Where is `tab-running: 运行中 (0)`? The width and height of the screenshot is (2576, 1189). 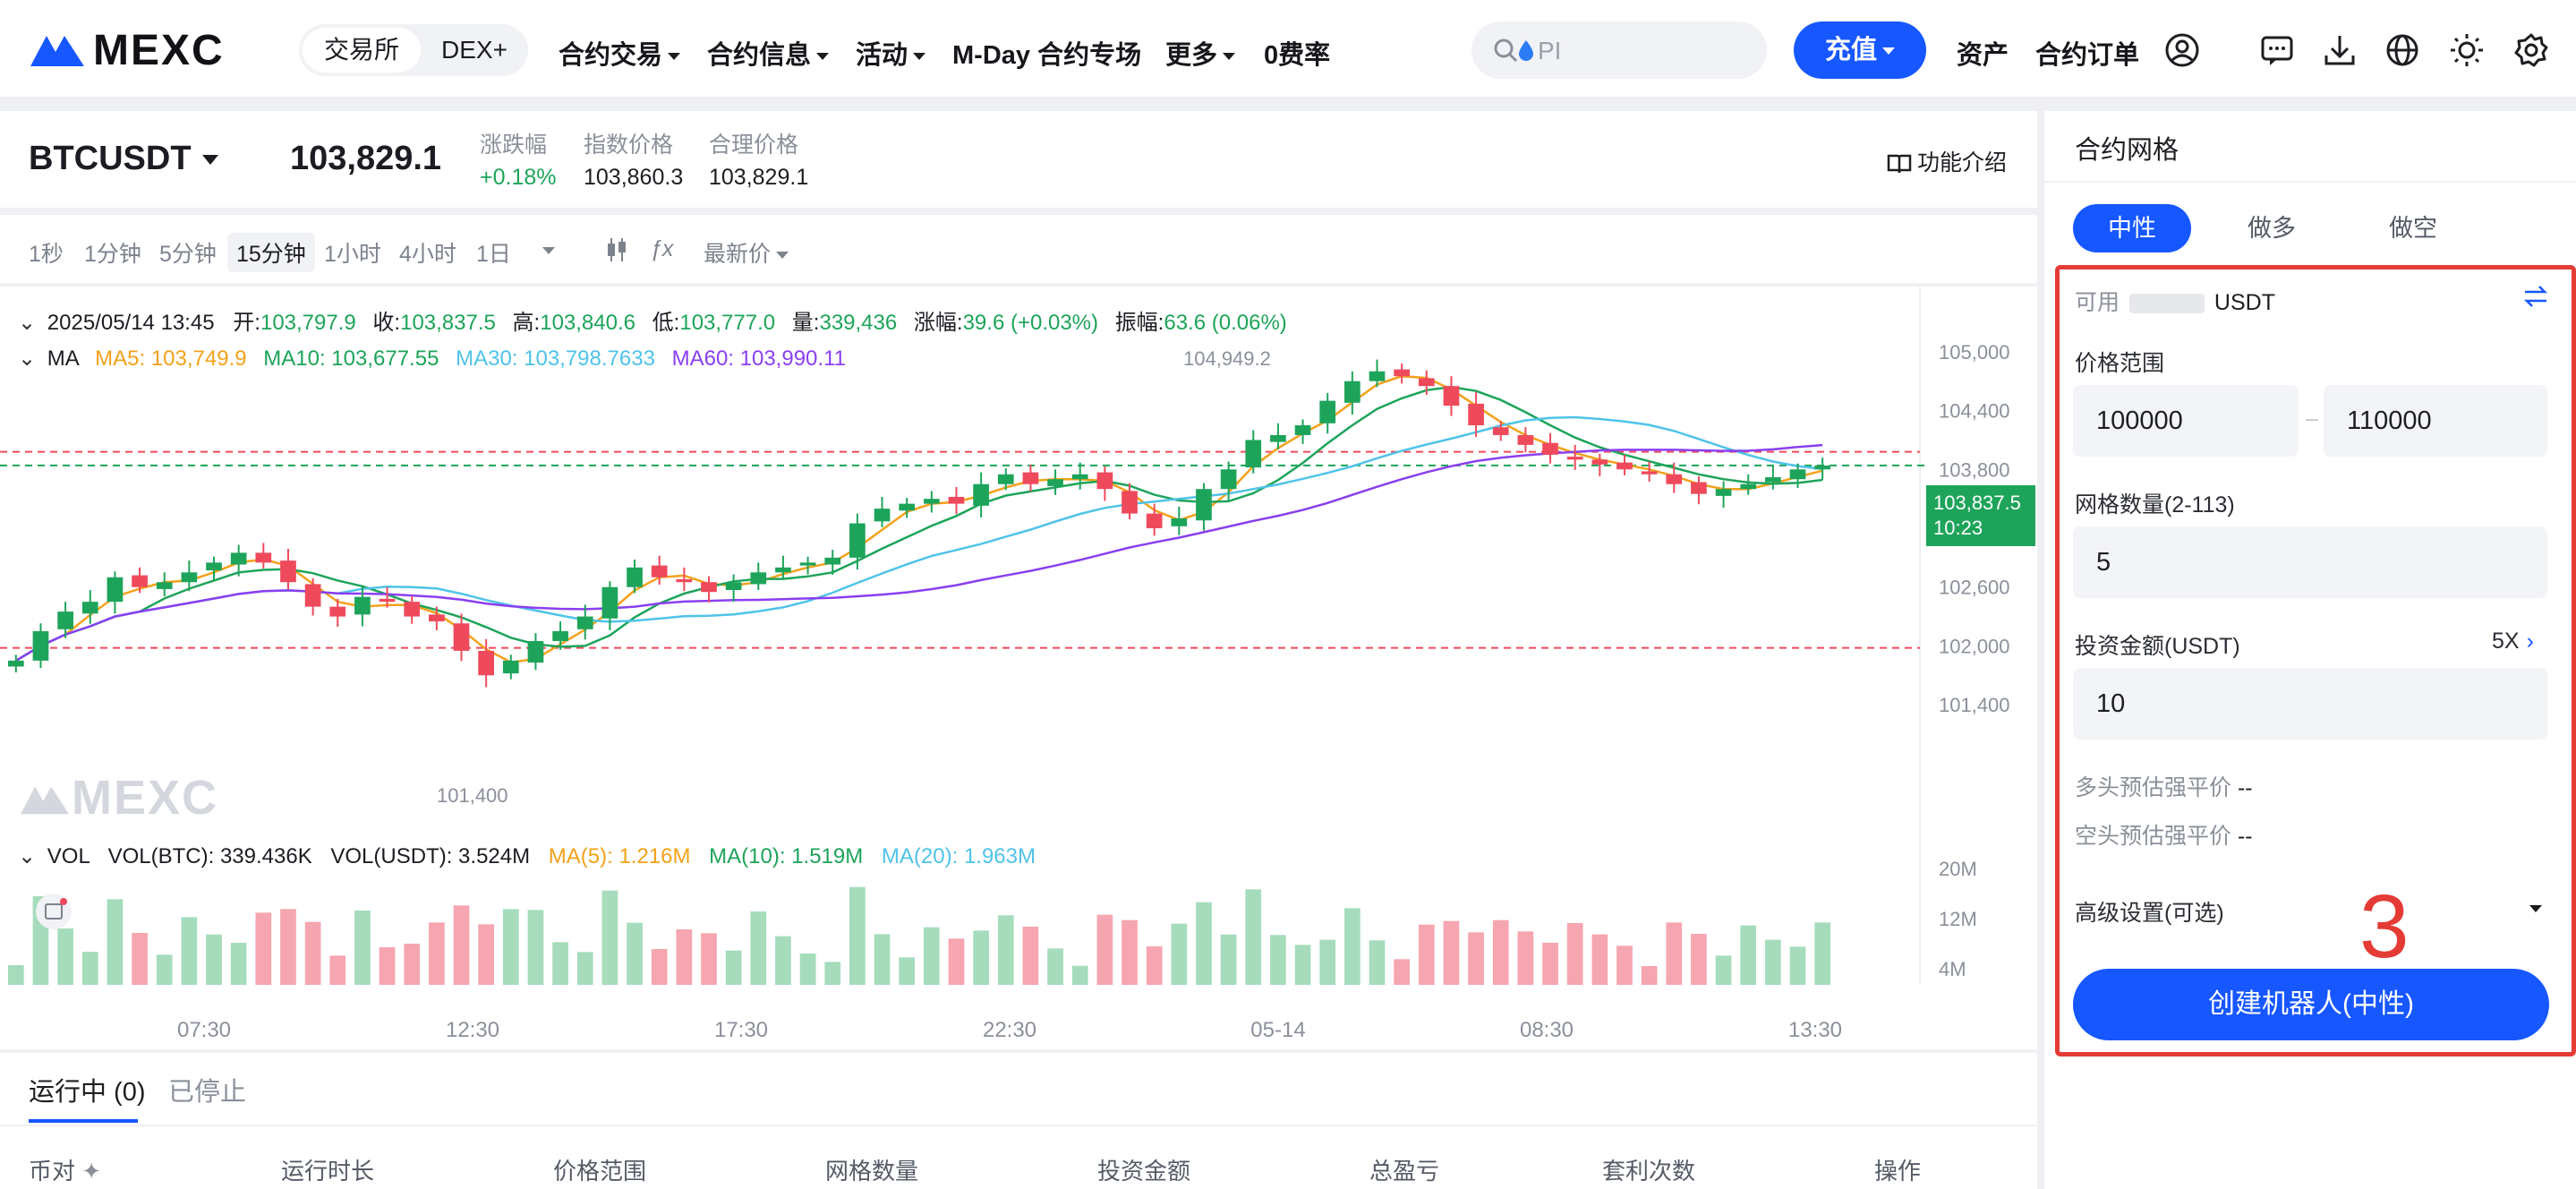 tab-running: 运行中 (0) is located at coordinates (87, 1092).